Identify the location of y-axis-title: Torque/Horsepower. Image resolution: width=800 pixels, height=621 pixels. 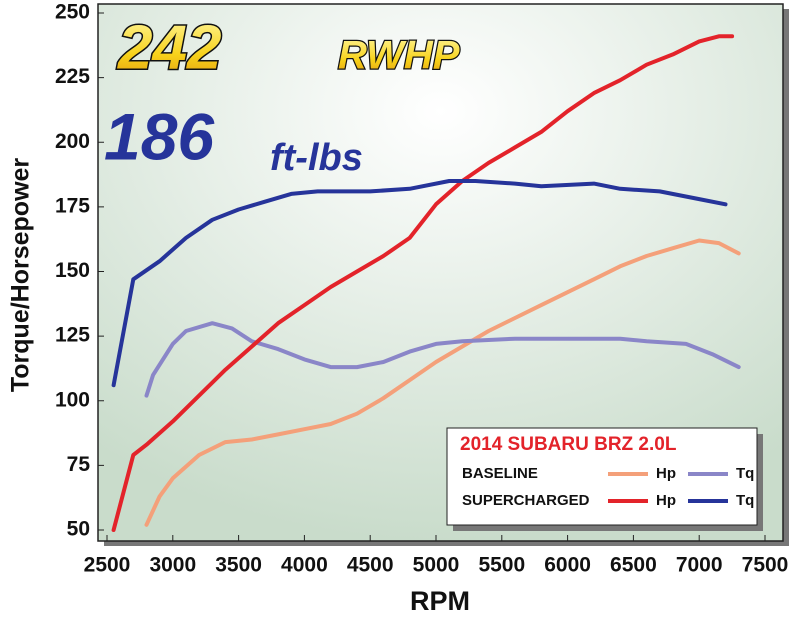
(21, 275).